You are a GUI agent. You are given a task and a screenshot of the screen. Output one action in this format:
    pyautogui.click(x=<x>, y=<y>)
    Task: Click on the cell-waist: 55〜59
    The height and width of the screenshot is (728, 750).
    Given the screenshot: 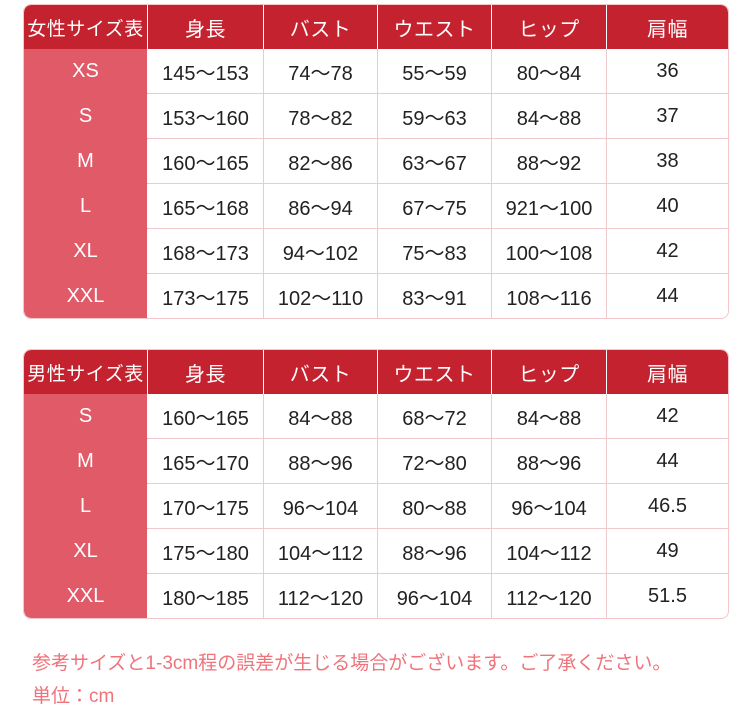 What is the action you would take?
    pyautogui.click(x=435, y=71)
    